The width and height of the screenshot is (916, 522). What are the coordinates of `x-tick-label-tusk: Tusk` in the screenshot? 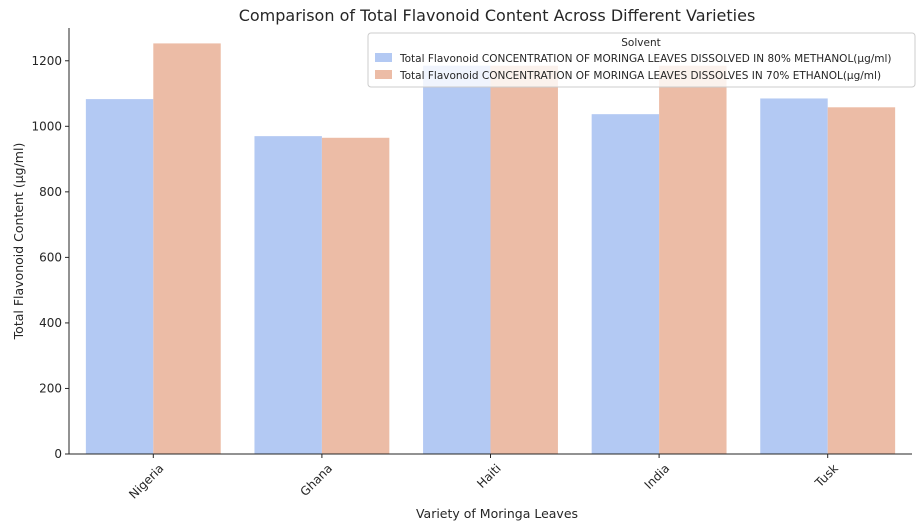 It's located at (826, 475).